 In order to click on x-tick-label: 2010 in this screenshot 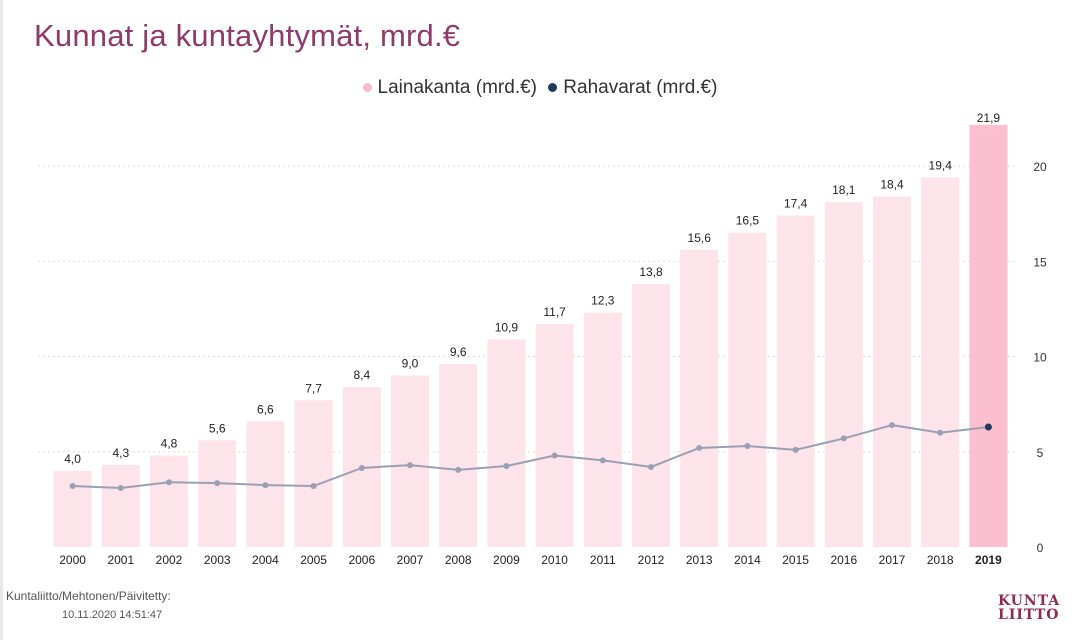, I will do `click(554, 560)`.